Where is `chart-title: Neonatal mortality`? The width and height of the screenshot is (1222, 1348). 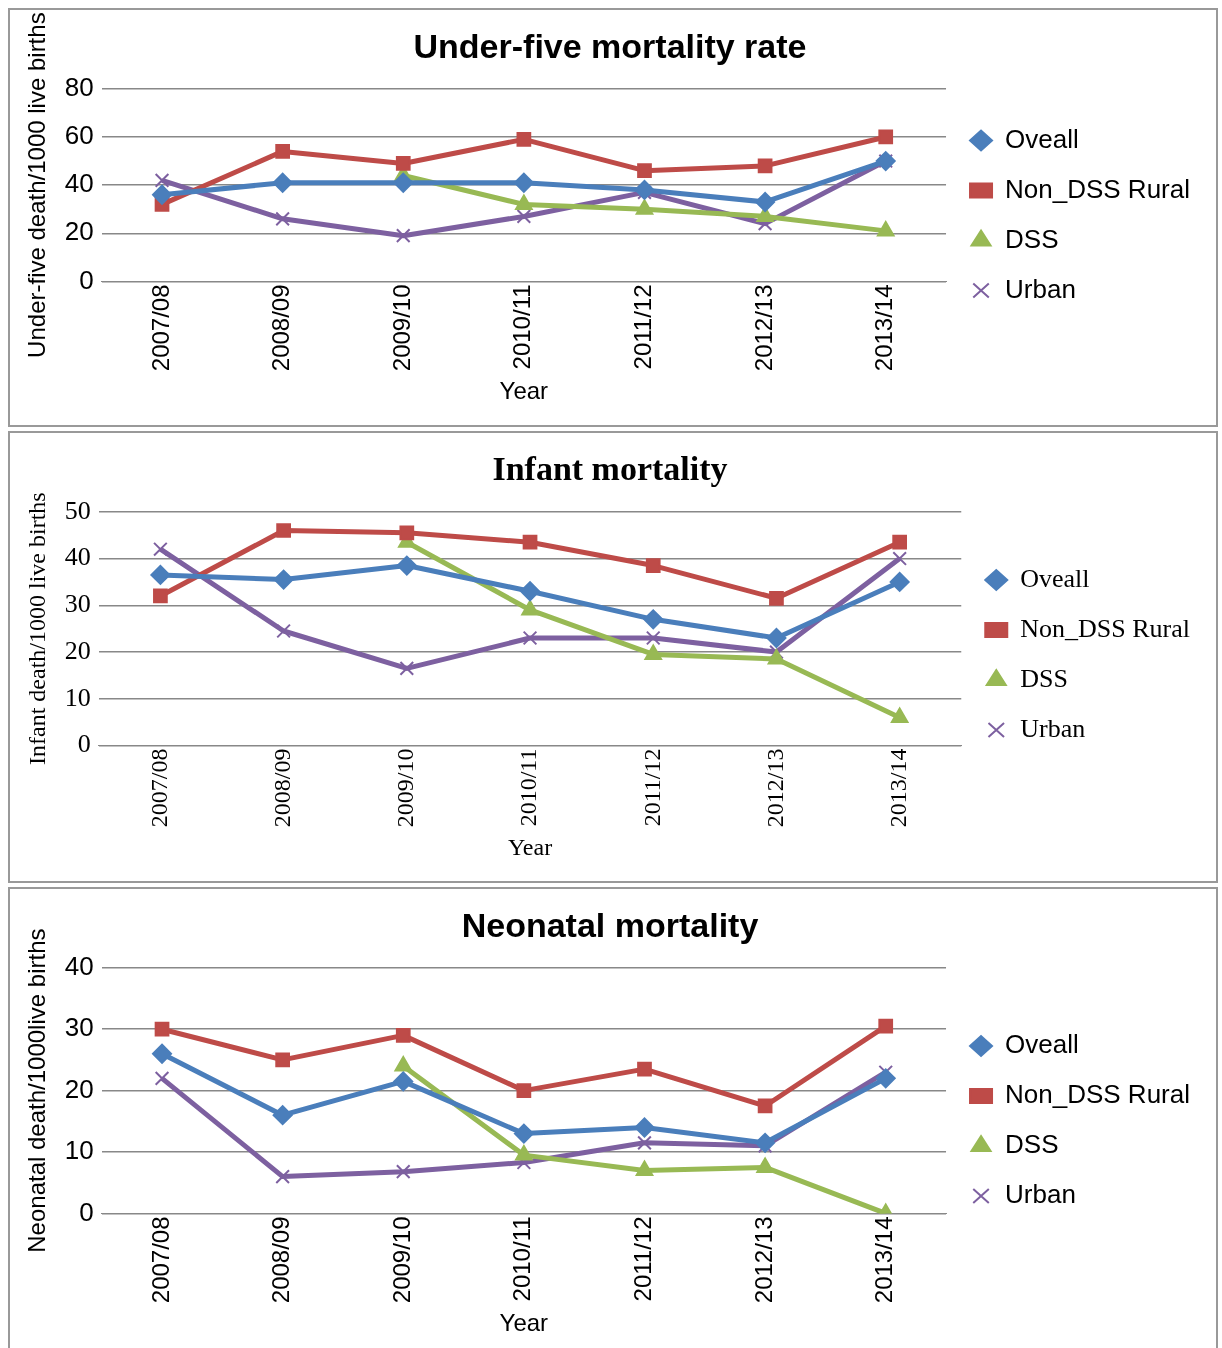
chart-title: Neonatal mortality is located at coordinates (610, 924).